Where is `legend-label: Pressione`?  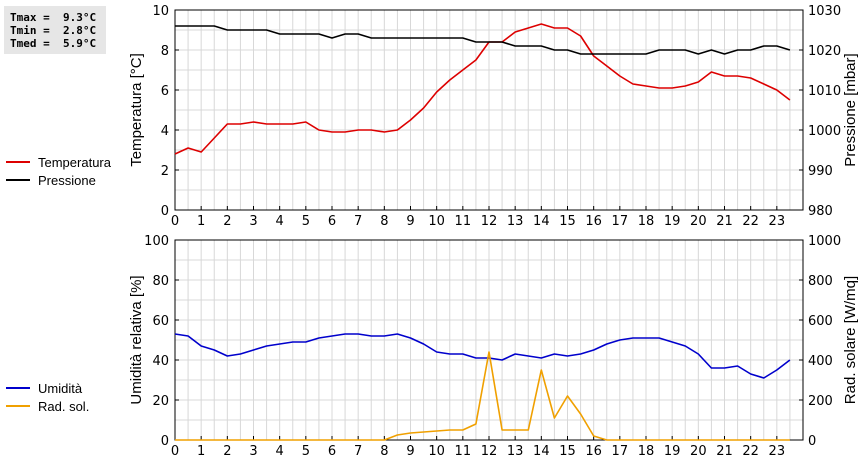
legend-label: Pressione is located at coordinates (67, 180).